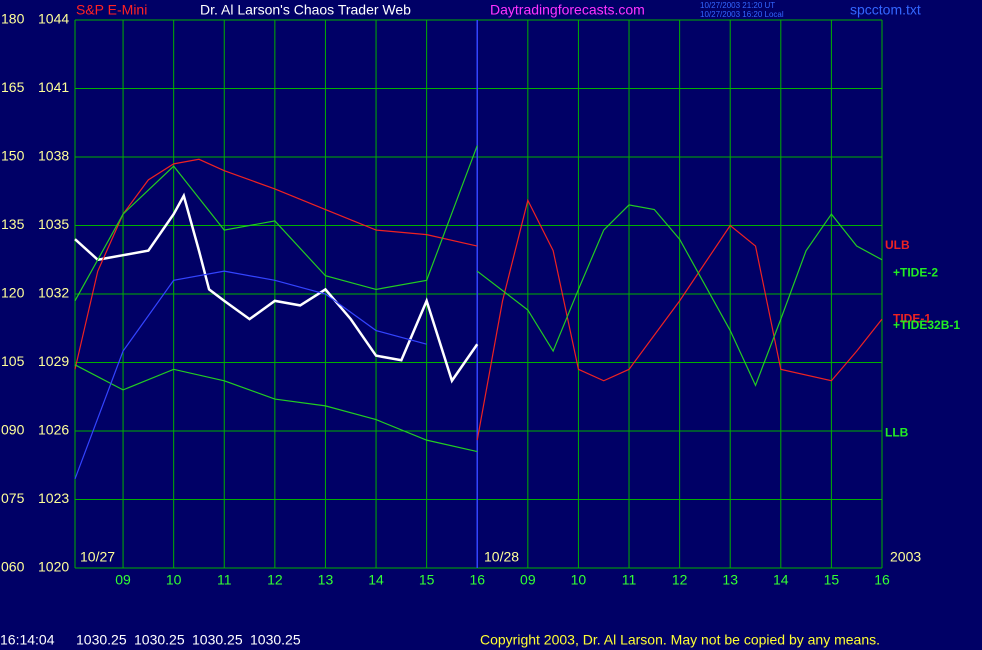 The height and width of the screenshot is (650, 982). Describe the element at coordinates (567, 10) in the screenshot. I see `site: Daytradingforecasts.com` at that location.